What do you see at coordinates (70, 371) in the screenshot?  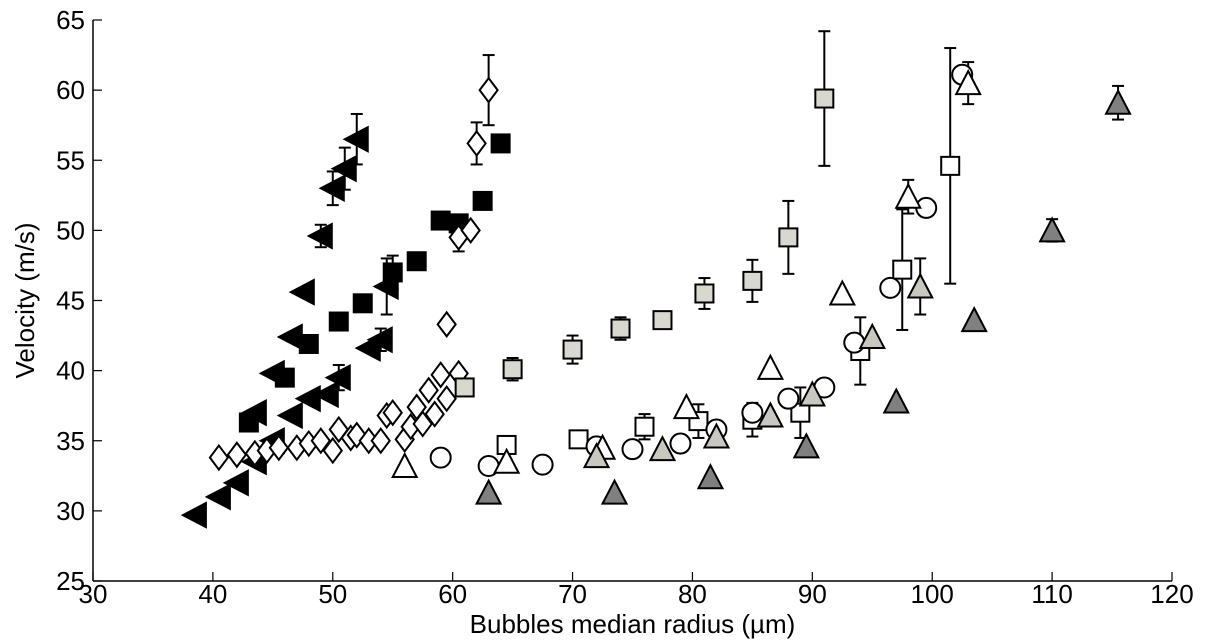 I see `y-tick-label: 40` at bounding box center [70, 371].